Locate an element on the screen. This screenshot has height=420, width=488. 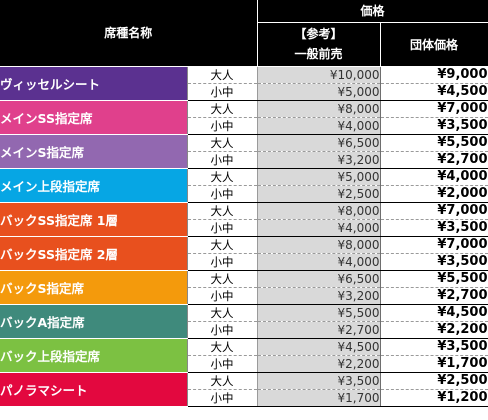
price-header: 価格 is located at coordinates (372, 11).